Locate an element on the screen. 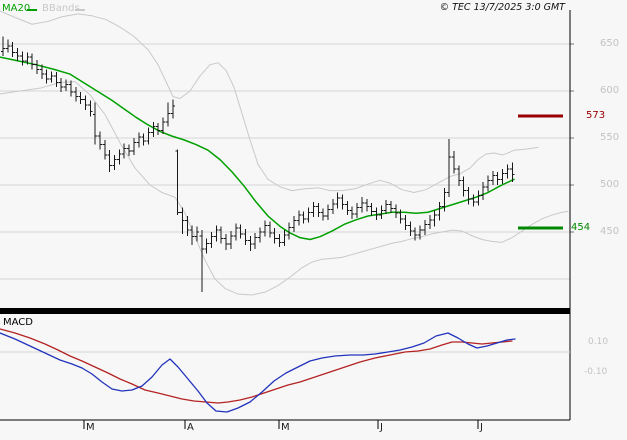  legend-bbands-swatch is located at coordinates (80, 10).